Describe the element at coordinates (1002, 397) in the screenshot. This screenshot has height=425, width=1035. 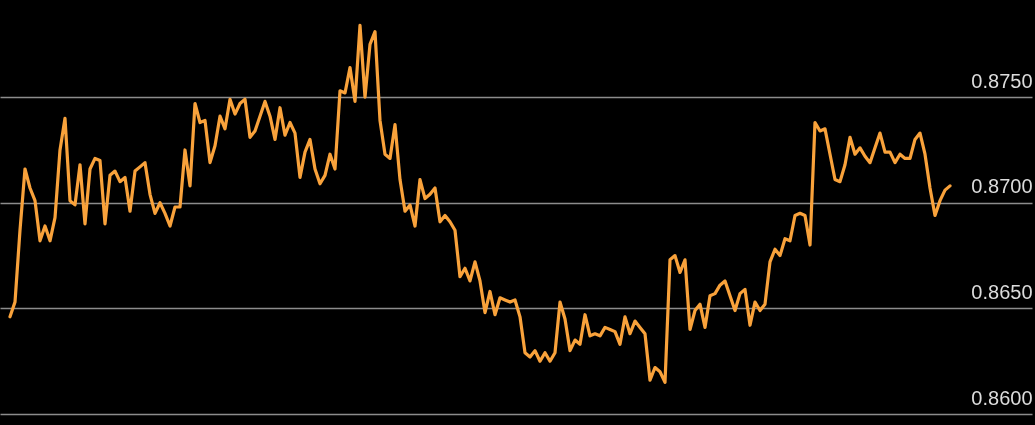
I see `y-tick-label: 0.8600` at that location.